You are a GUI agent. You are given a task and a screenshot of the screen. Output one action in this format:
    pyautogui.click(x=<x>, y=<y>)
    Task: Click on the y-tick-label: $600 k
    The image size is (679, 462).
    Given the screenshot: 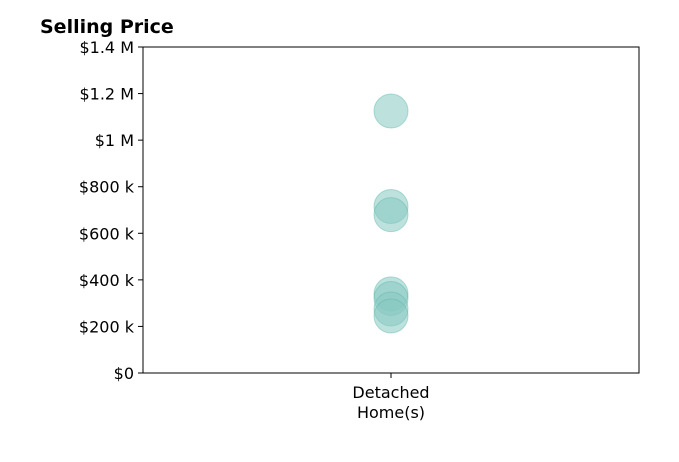 What is the action you would take?
    pyautogui.click(x=107, y=233)
    